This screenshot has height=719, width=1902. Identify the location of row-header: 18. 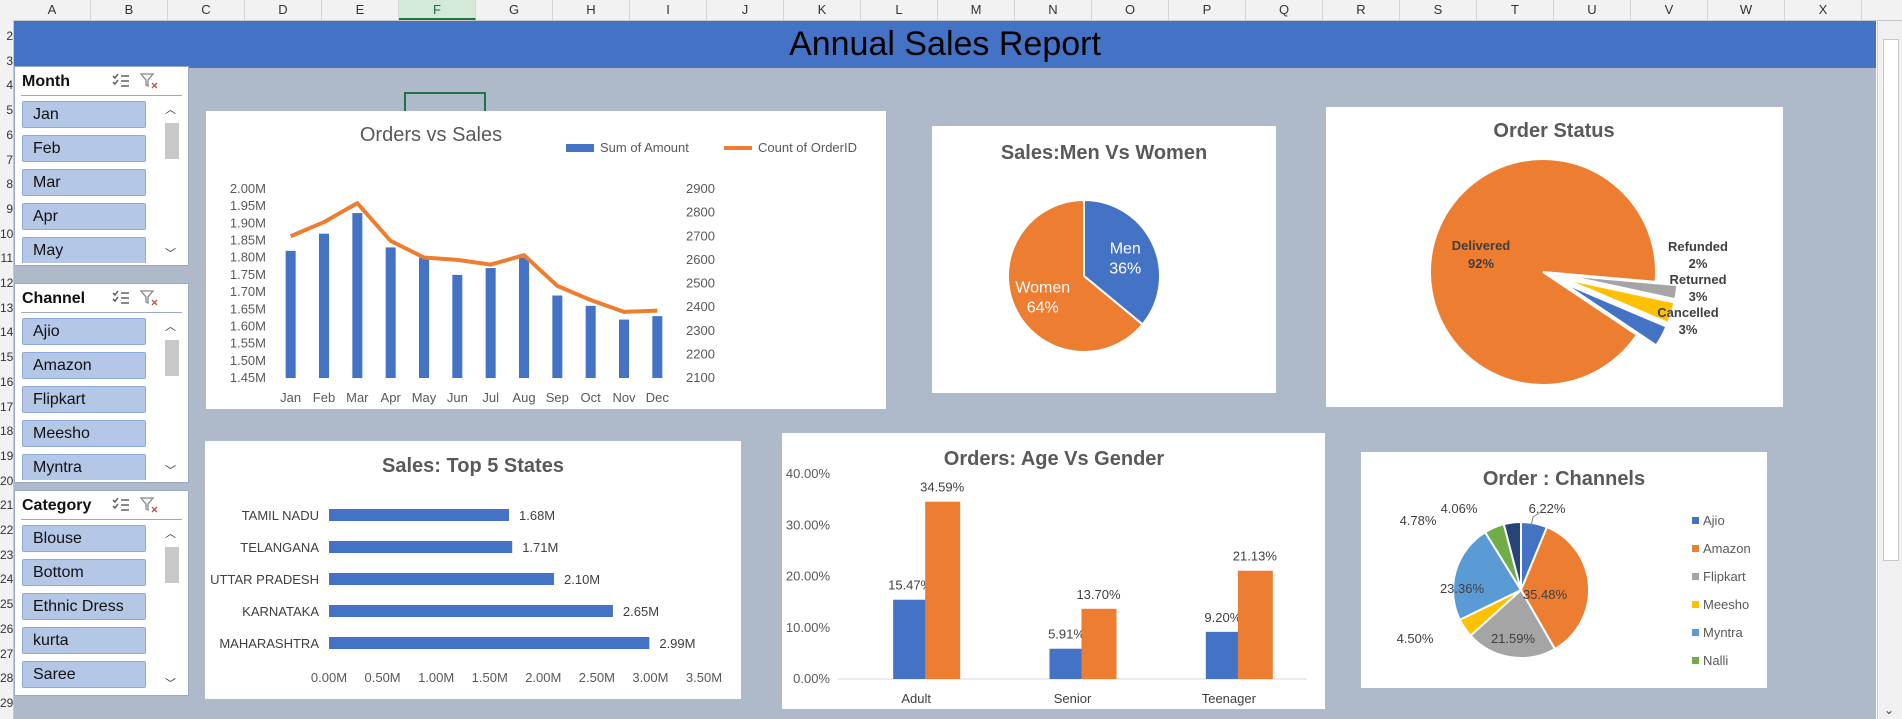
(6, 431).